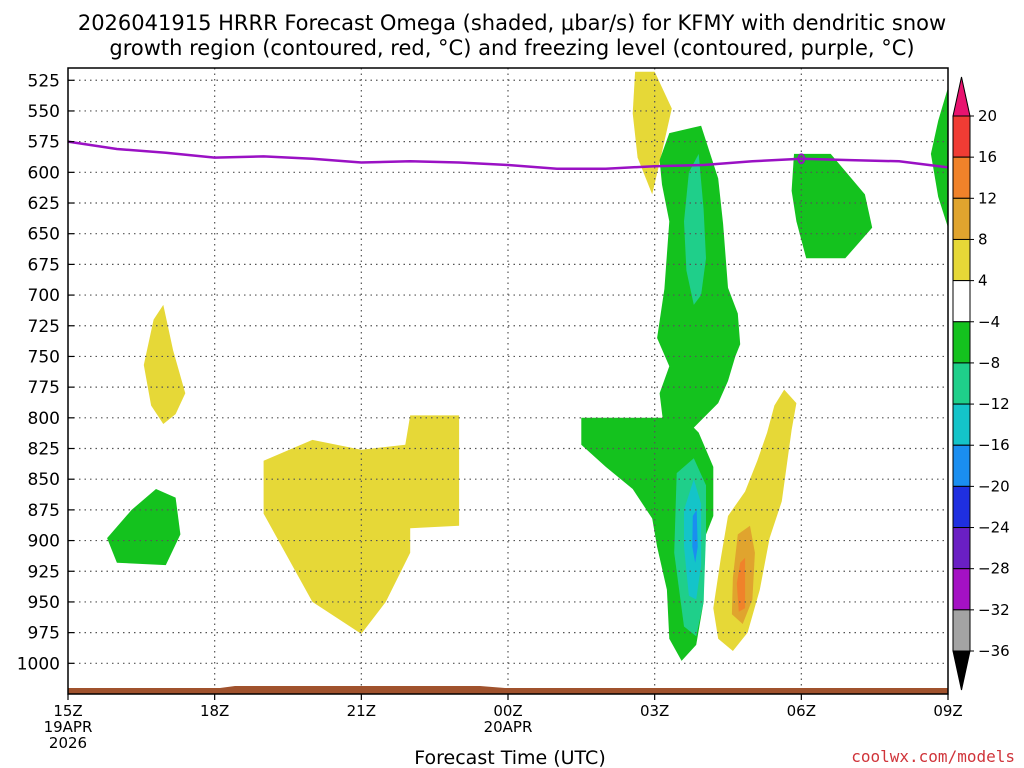 This screenshot has width=1024, height=768. Describe the element at coordinates (44, 450) in the screenshot. I see `y-tick-label: 825` at that location.